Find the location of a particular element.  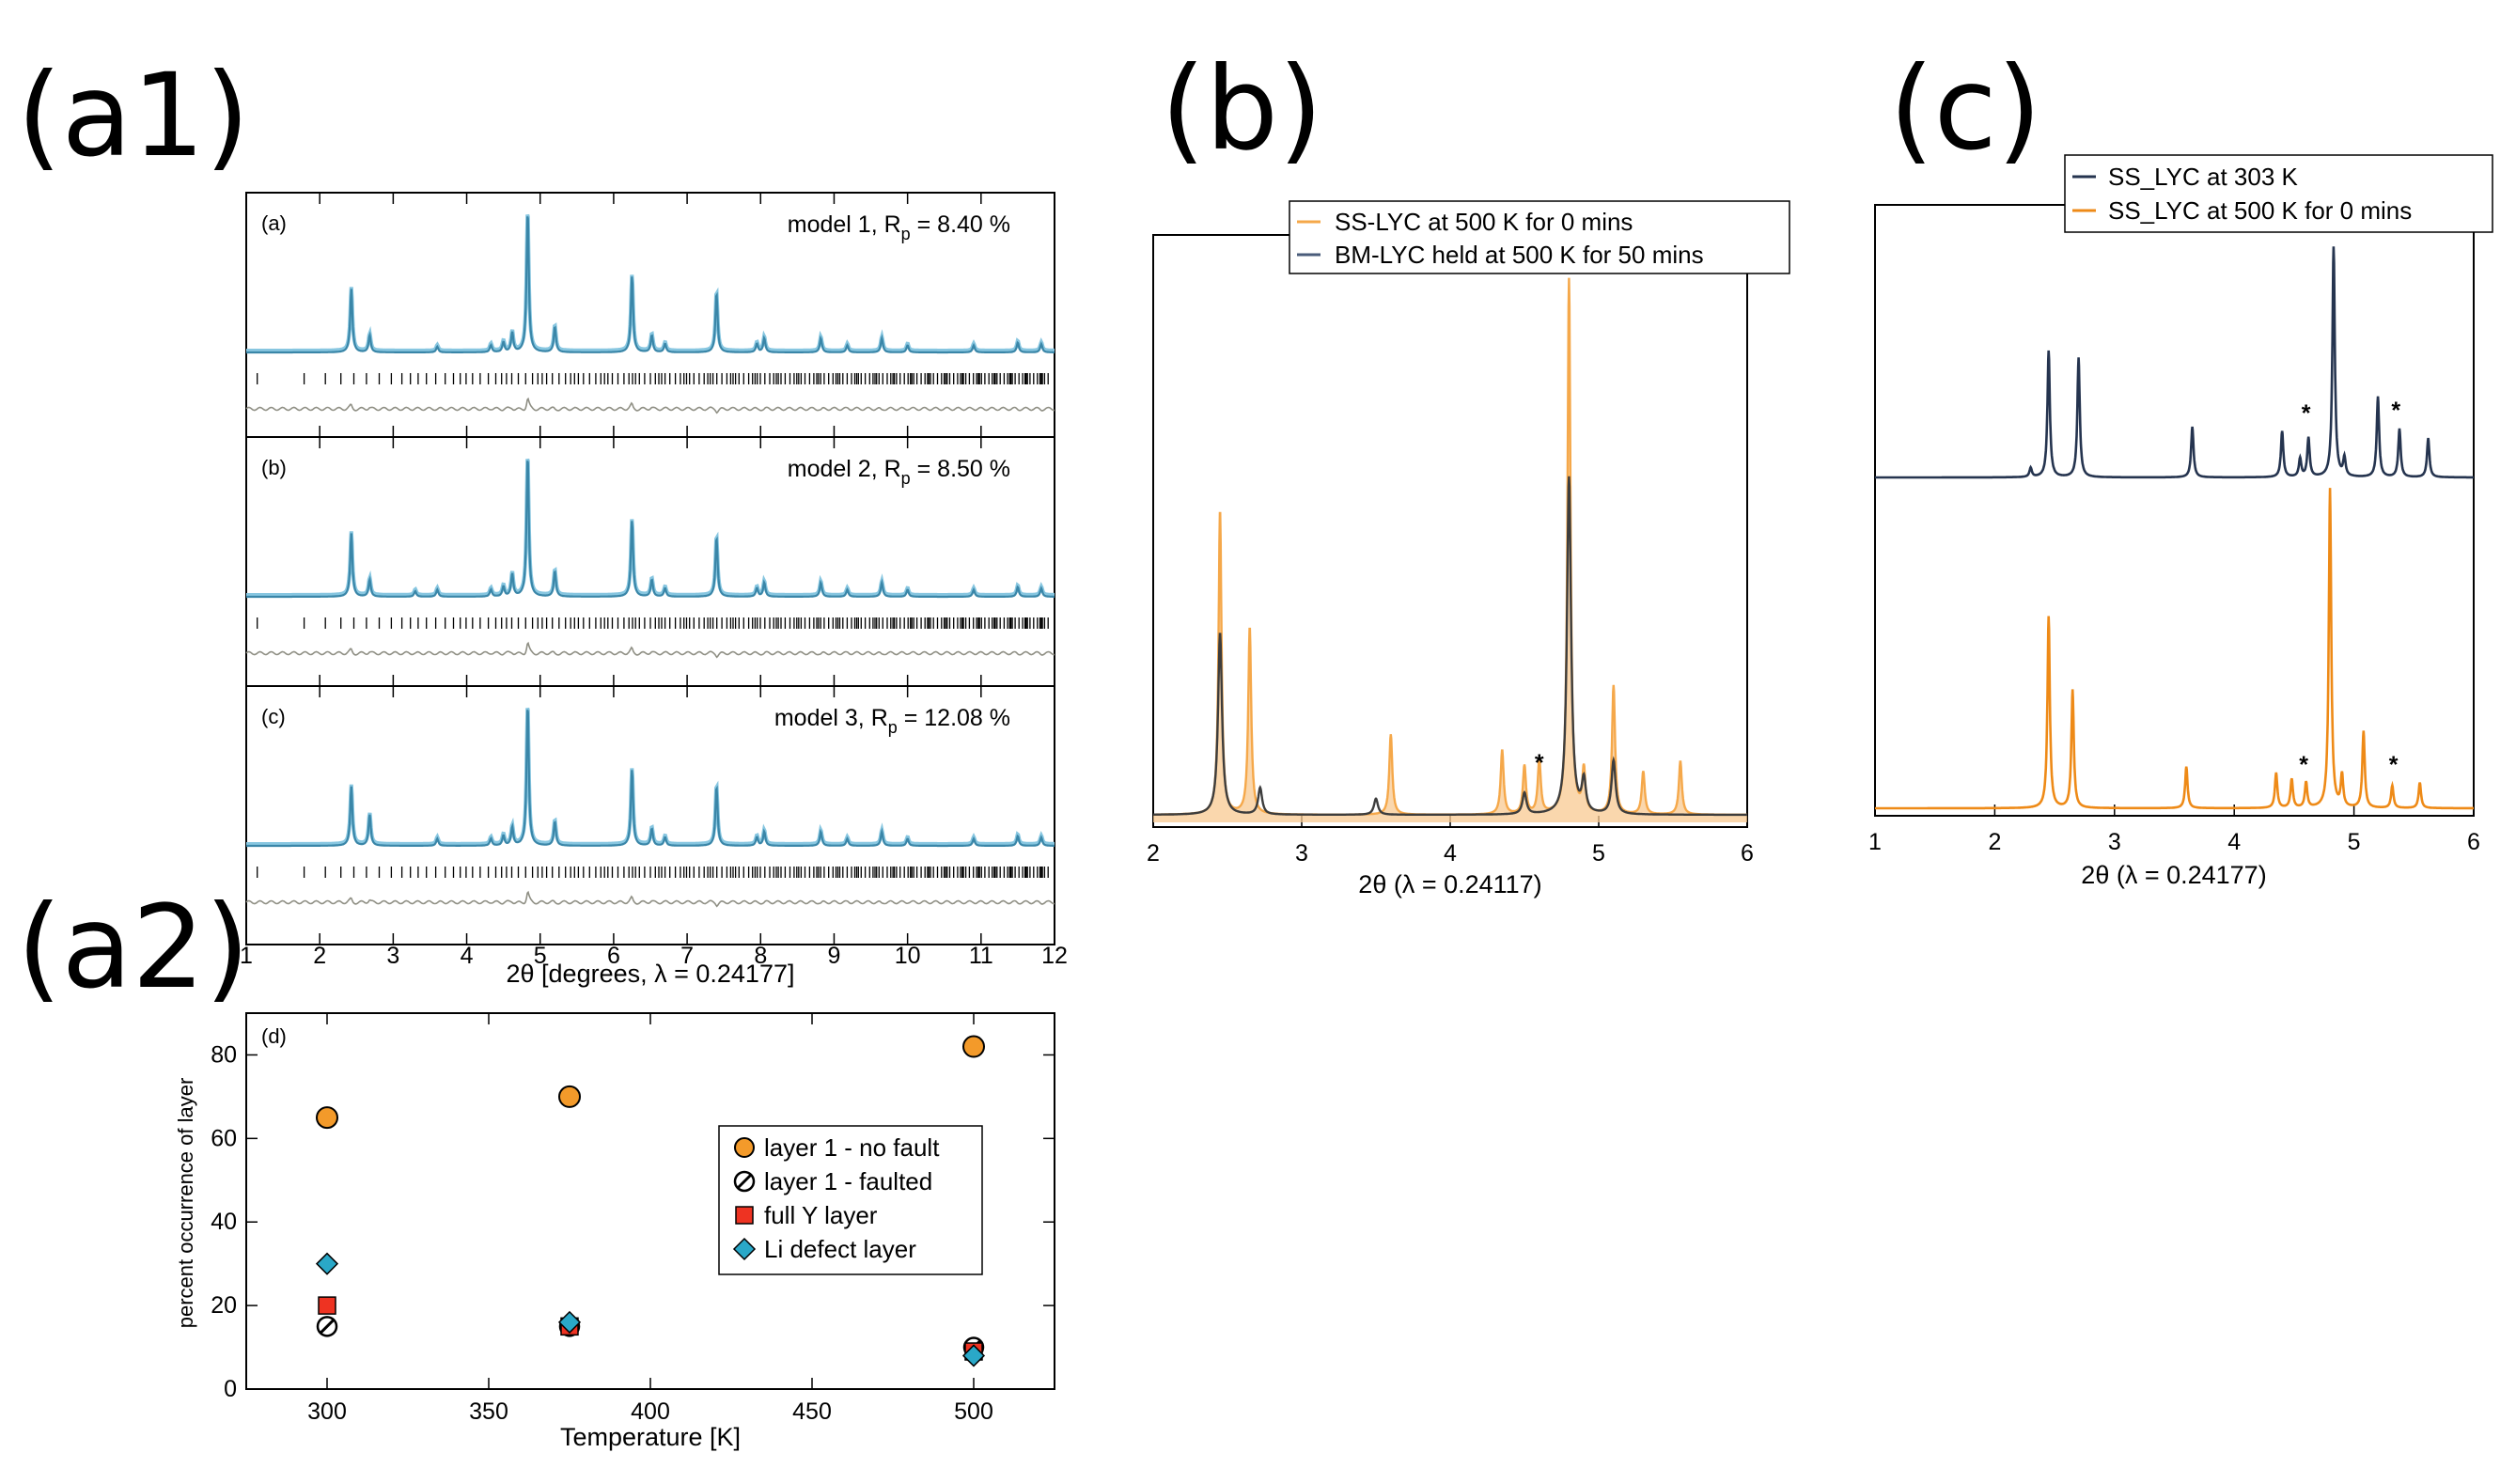

b-xtick-label-2: 2 is located at coordinates (1153, 853).